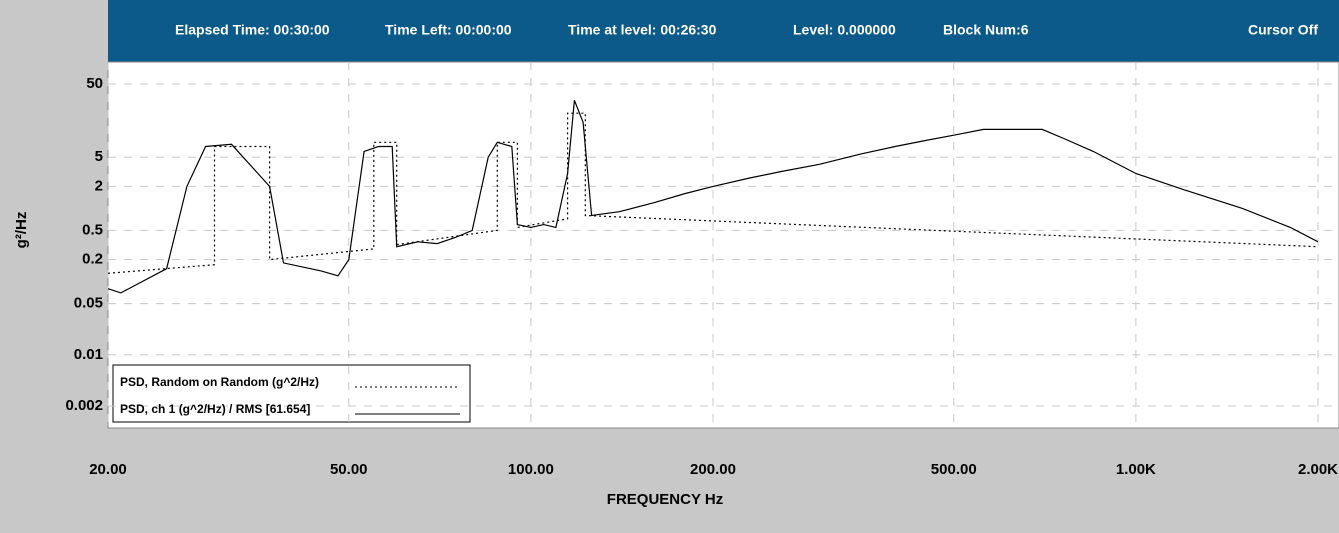  I want to click on y-tick-label: 0.01, so click(88, 354).